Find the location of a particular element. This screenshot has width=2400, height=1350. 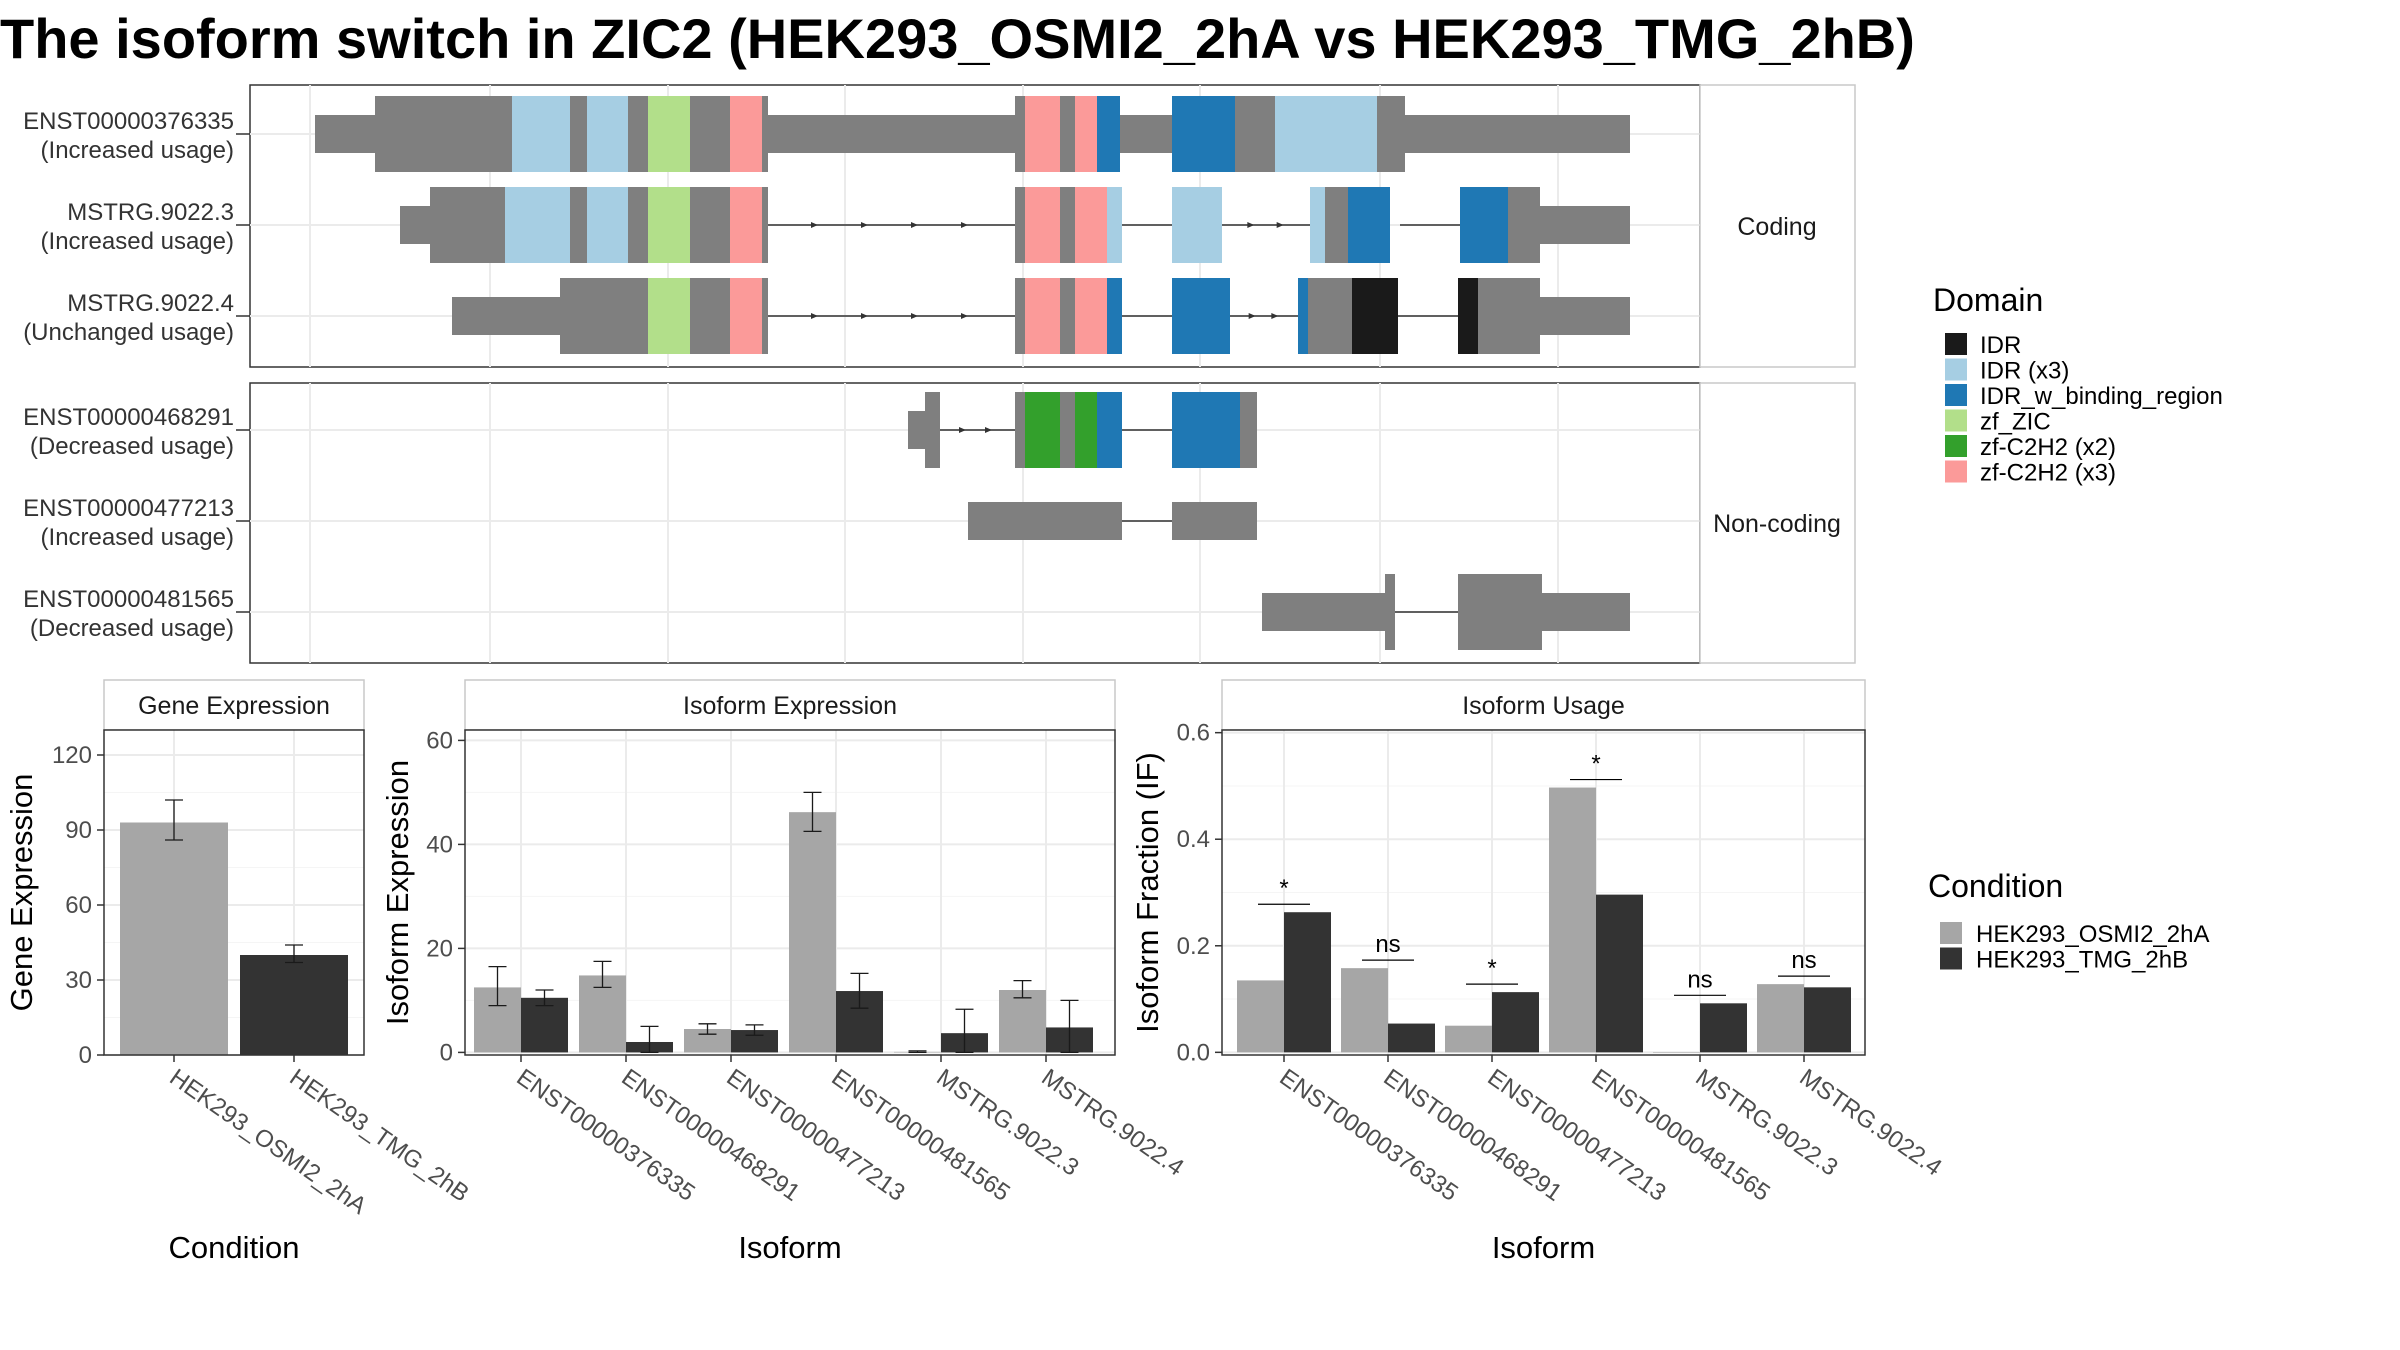

transcript-MSTRG.9022.4 is located at coordinates (1041, 316).